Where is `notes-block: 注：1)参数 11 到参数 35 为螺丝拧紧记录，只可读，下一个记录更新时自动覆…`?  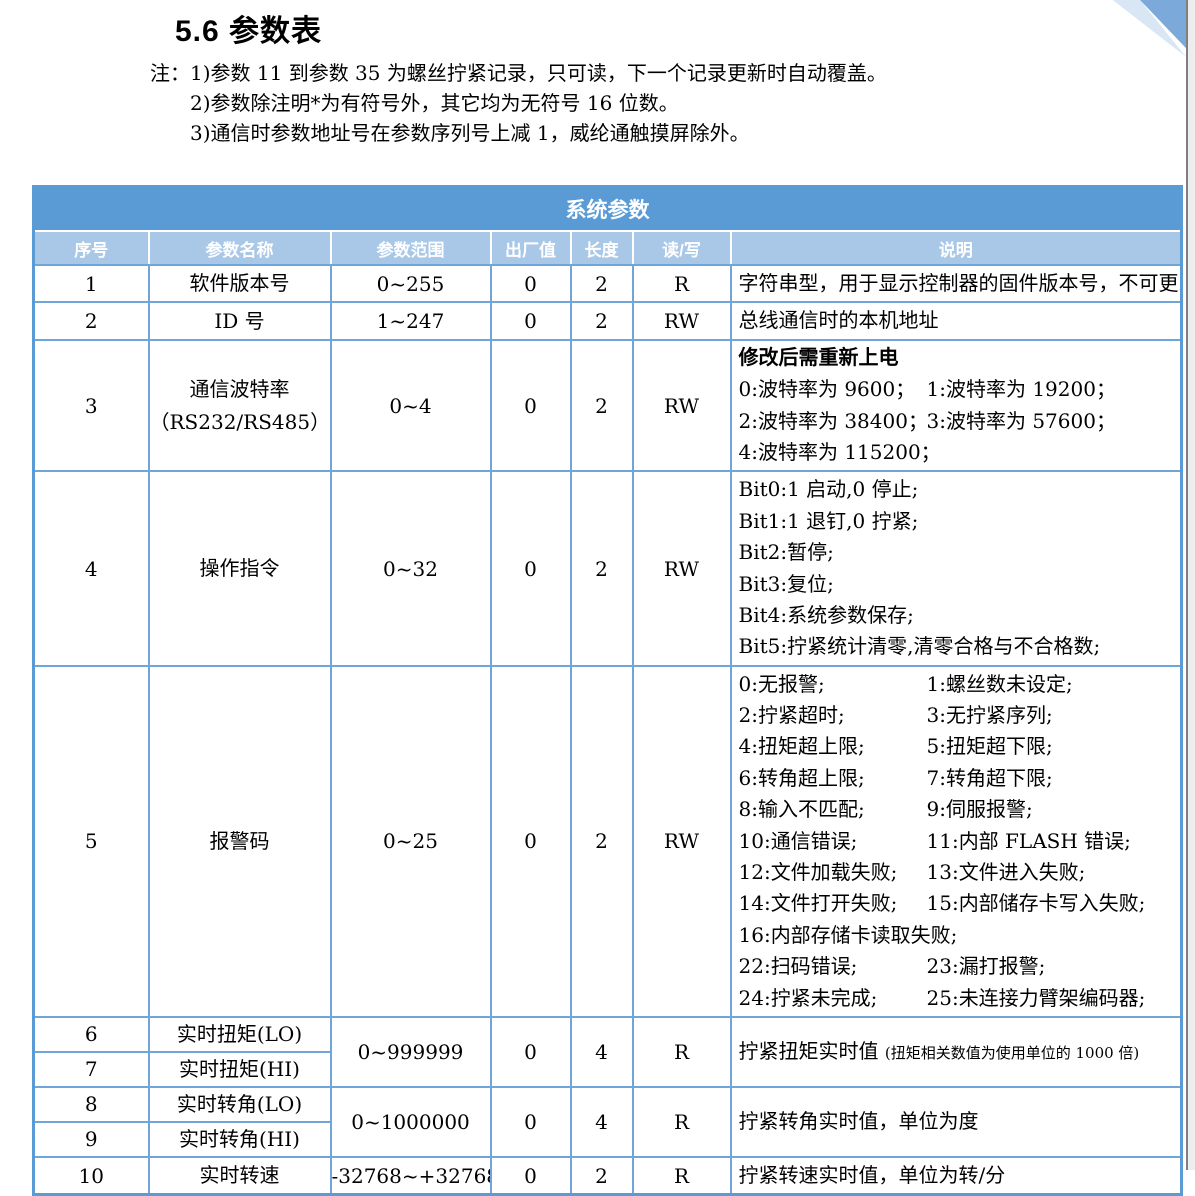 notes-block: 注：1)参数 11 到参数 35 为螺丝拧紧记录，只可读，下一个记录更新时自动覆… is located at coordinates (518, 103).